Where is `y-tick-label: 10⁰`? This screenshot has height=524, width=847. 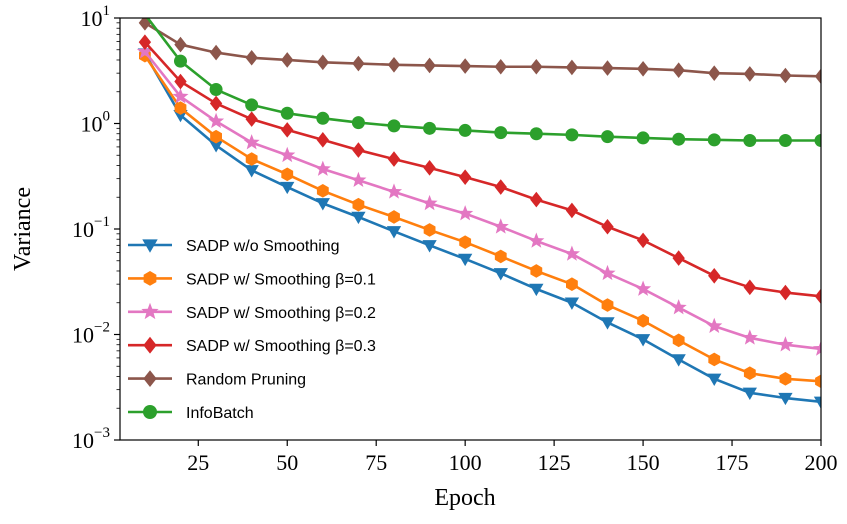 y-tick-label: 10⁰ is located at coordinates (96, 123).